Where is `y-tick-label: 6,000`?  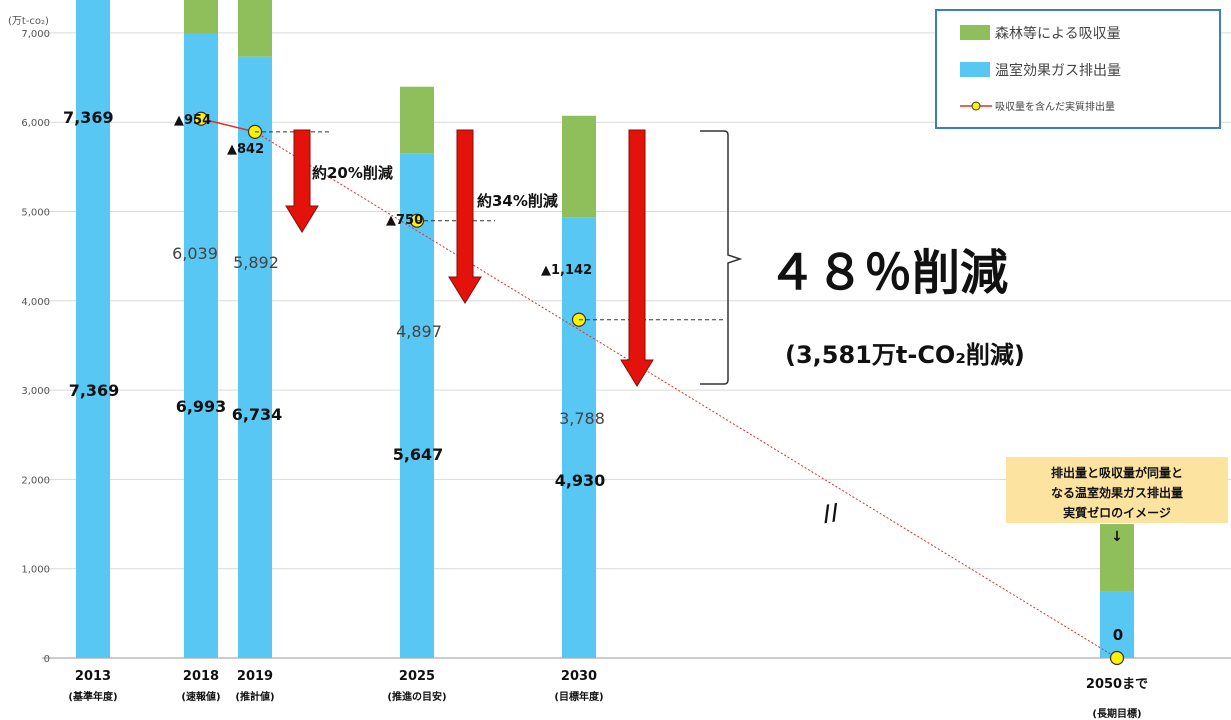
y-tick-label: 6,000 is located at coordinates (35, 123).